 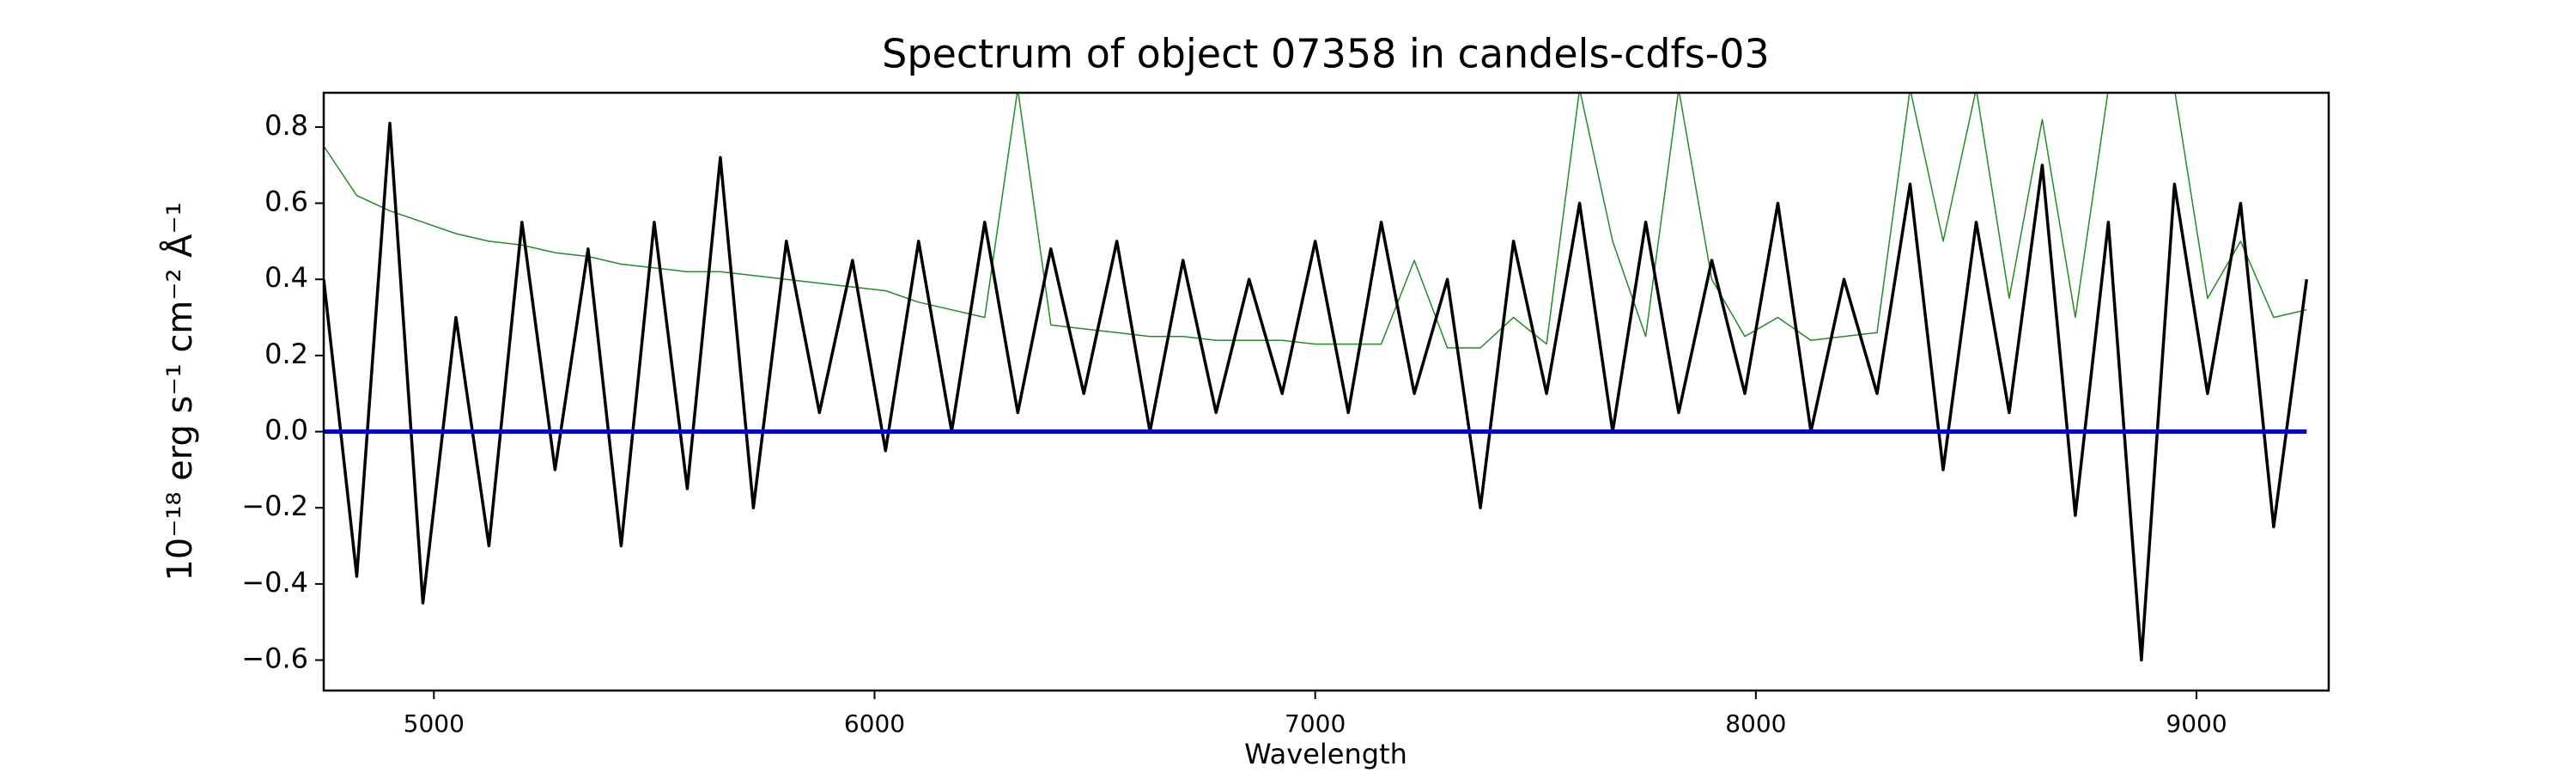 What do you see at coordinates (1755, 723) in the screenshot?
I see `x-tick-label: 8000` at bounding box center [1755, 723].